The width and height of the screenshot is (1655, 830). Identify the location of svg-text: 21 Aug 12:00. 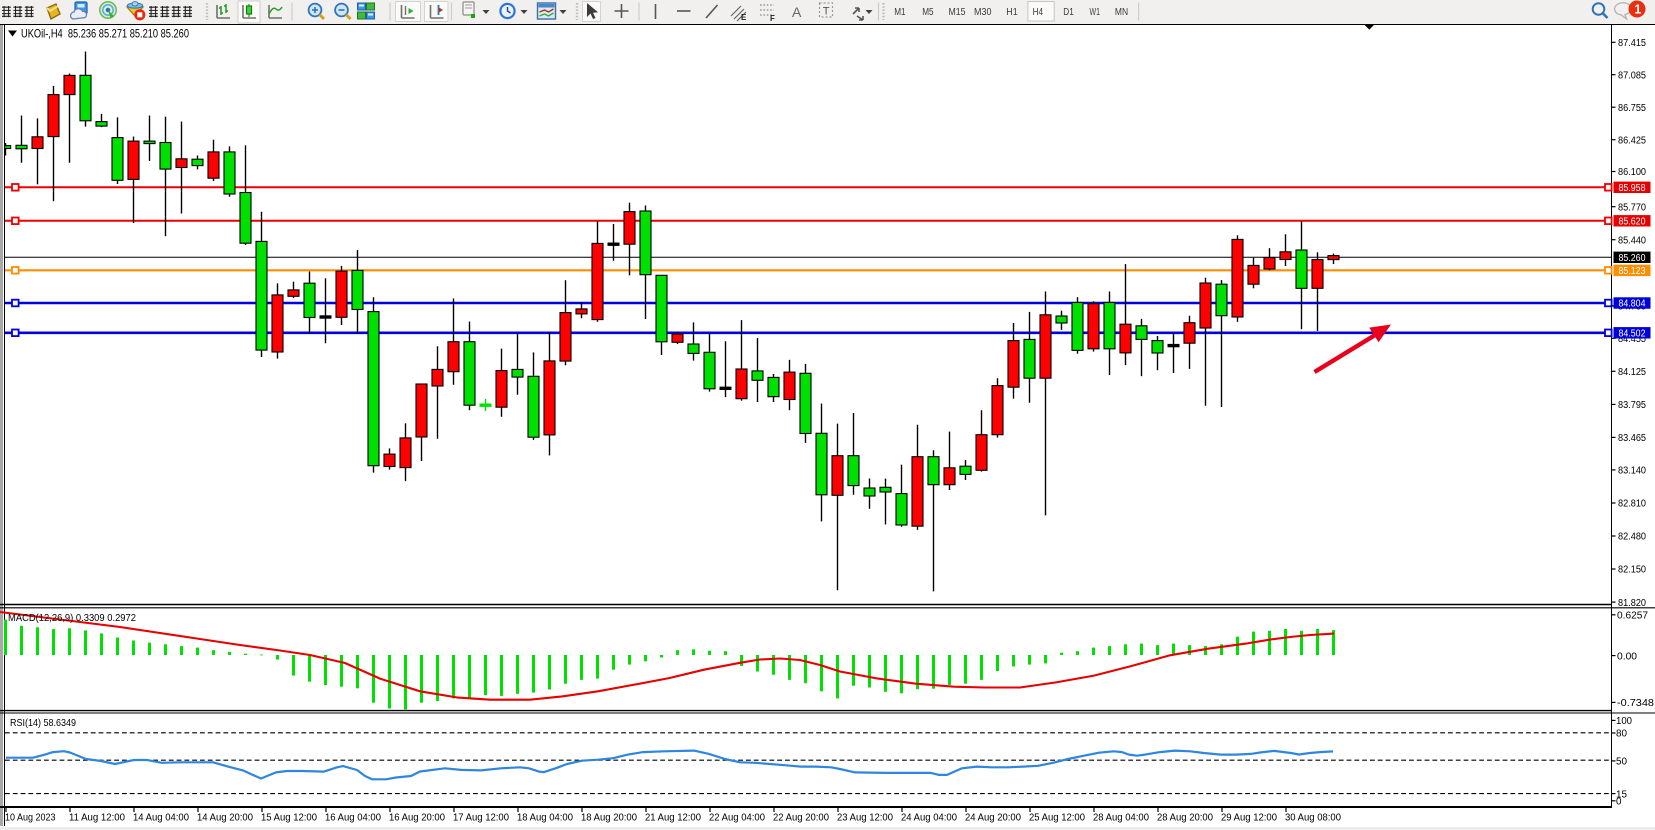
(673, 818).